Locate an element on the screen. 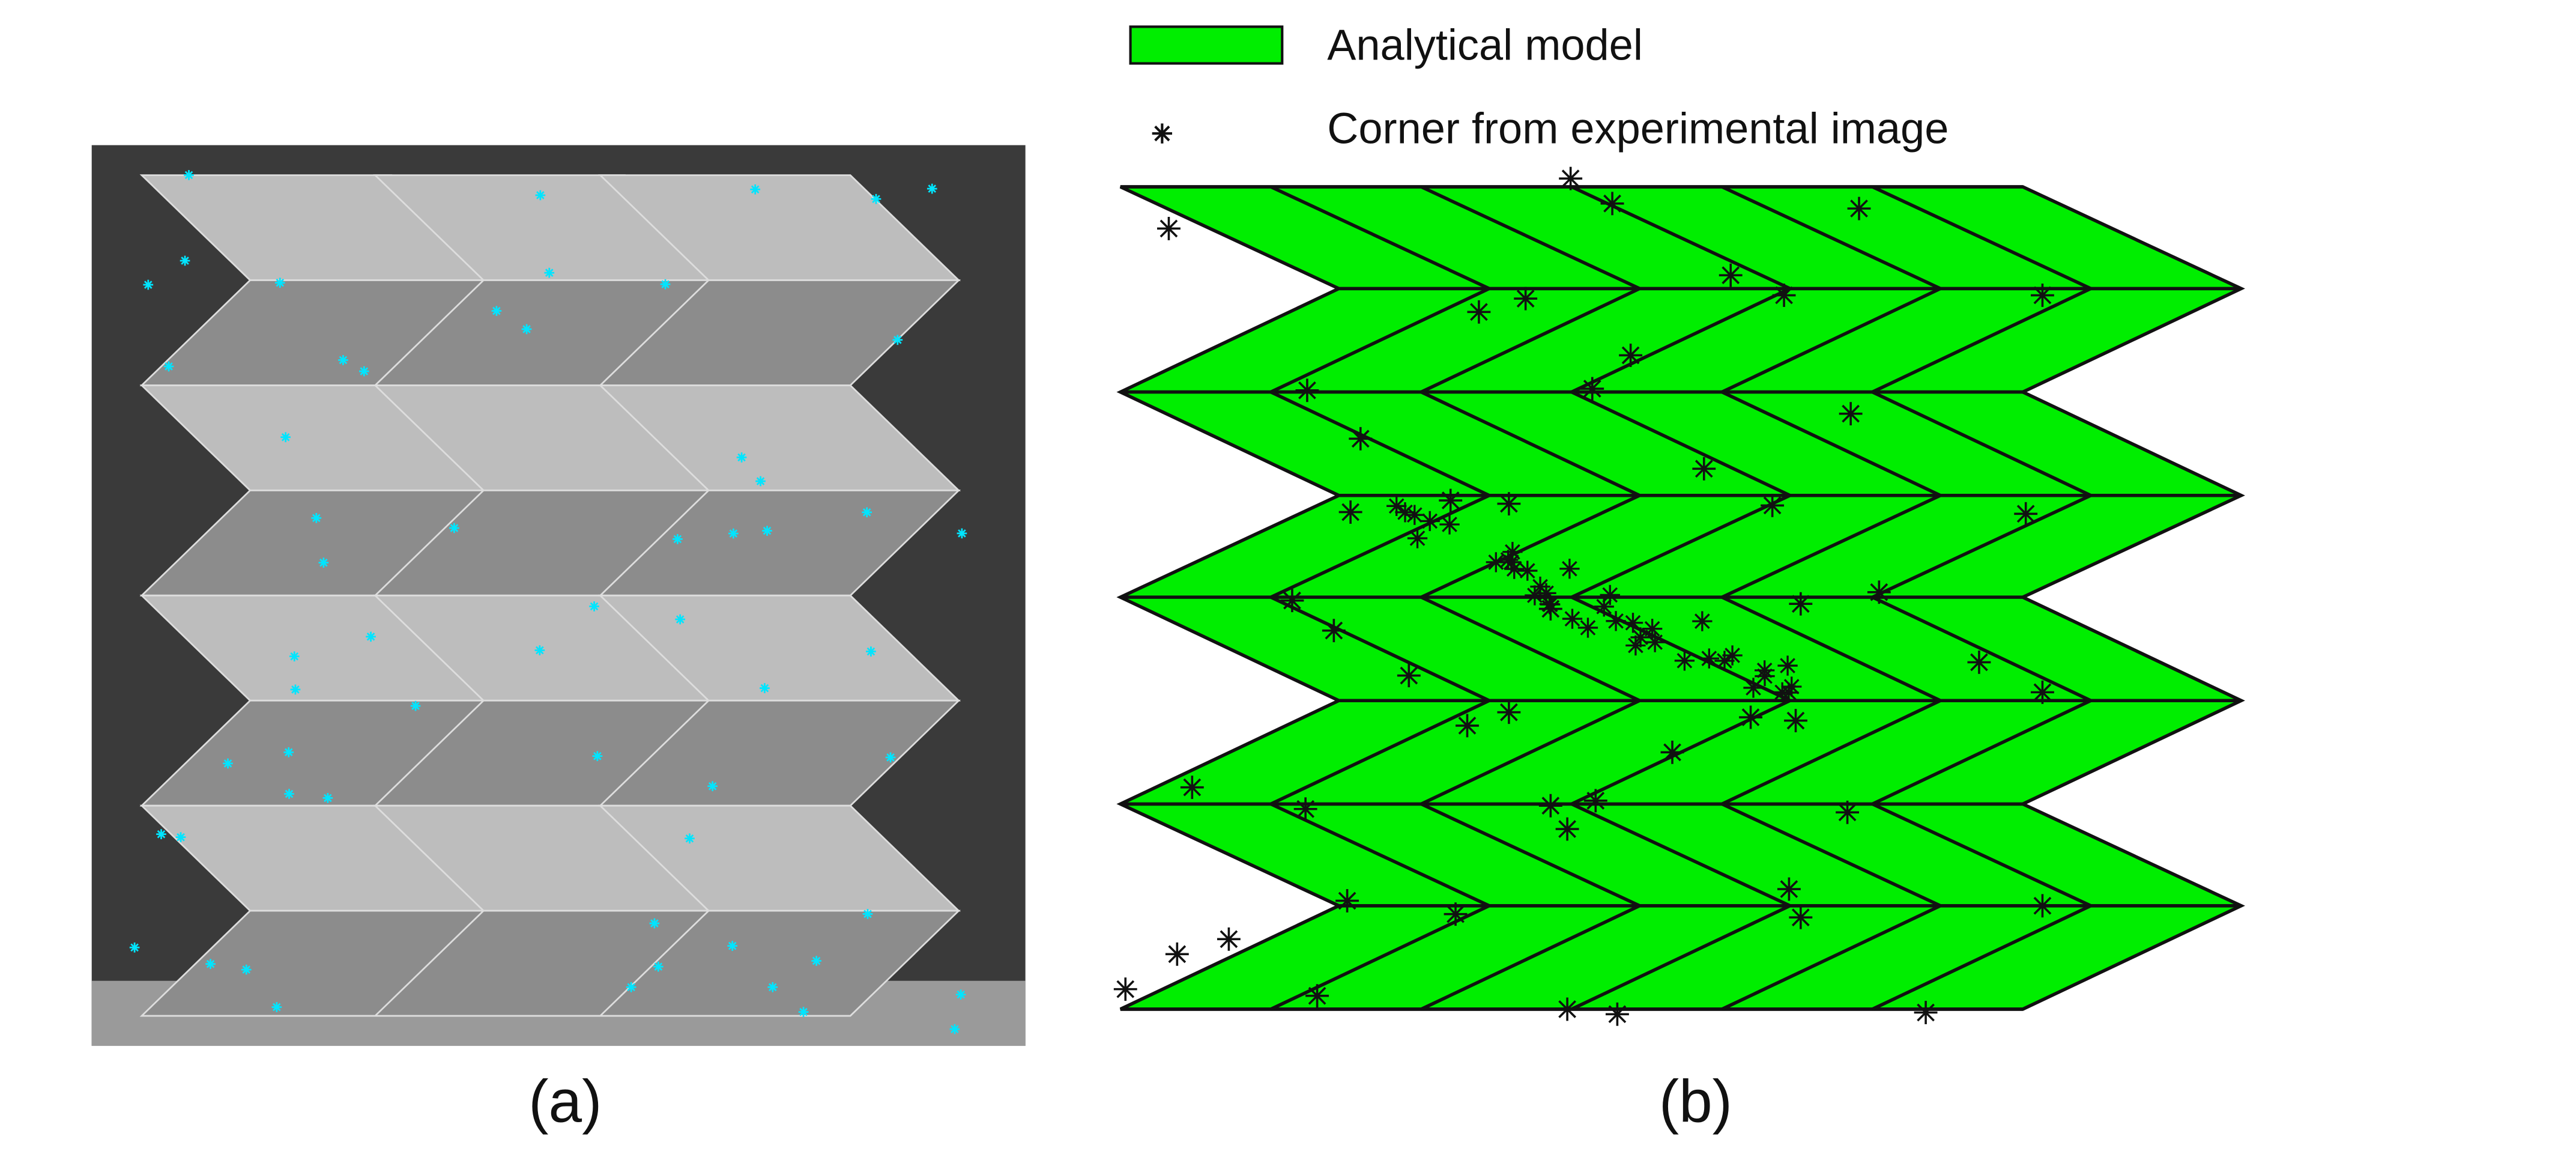 The height and width of the screenshot is (1166, 2576). legend-label: Analytical model is located at coordinates (1485, 46).